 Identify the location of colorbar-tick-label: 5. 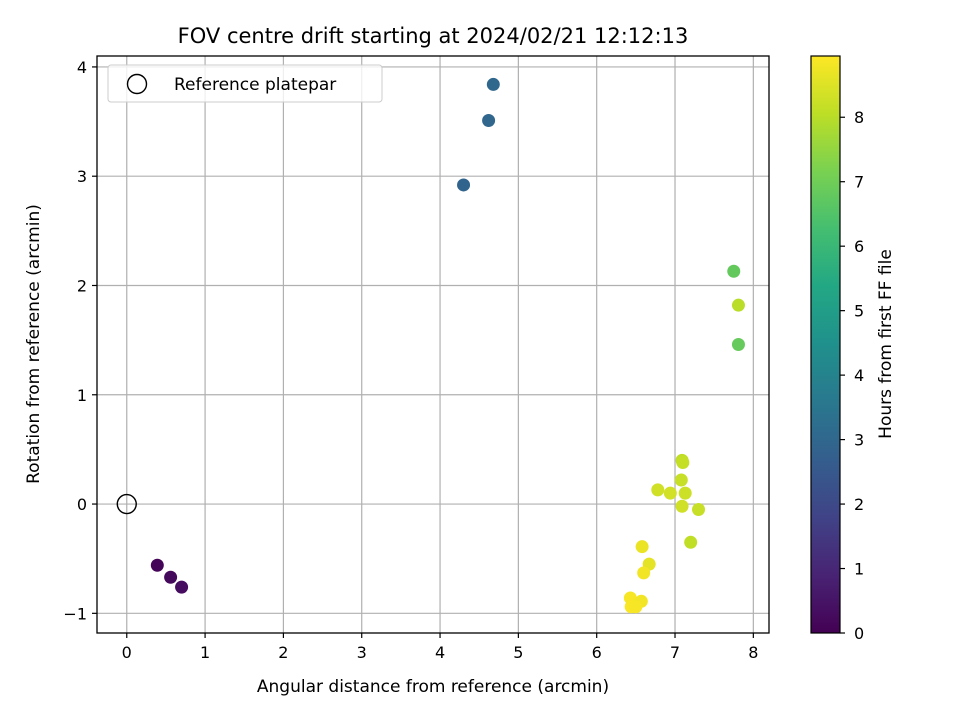
(859, 311).